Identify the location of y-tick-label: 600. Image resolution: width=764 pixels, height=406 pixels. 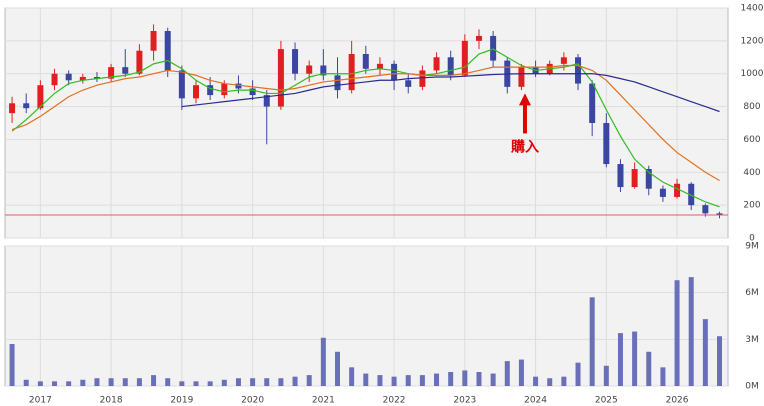
(751, 140).